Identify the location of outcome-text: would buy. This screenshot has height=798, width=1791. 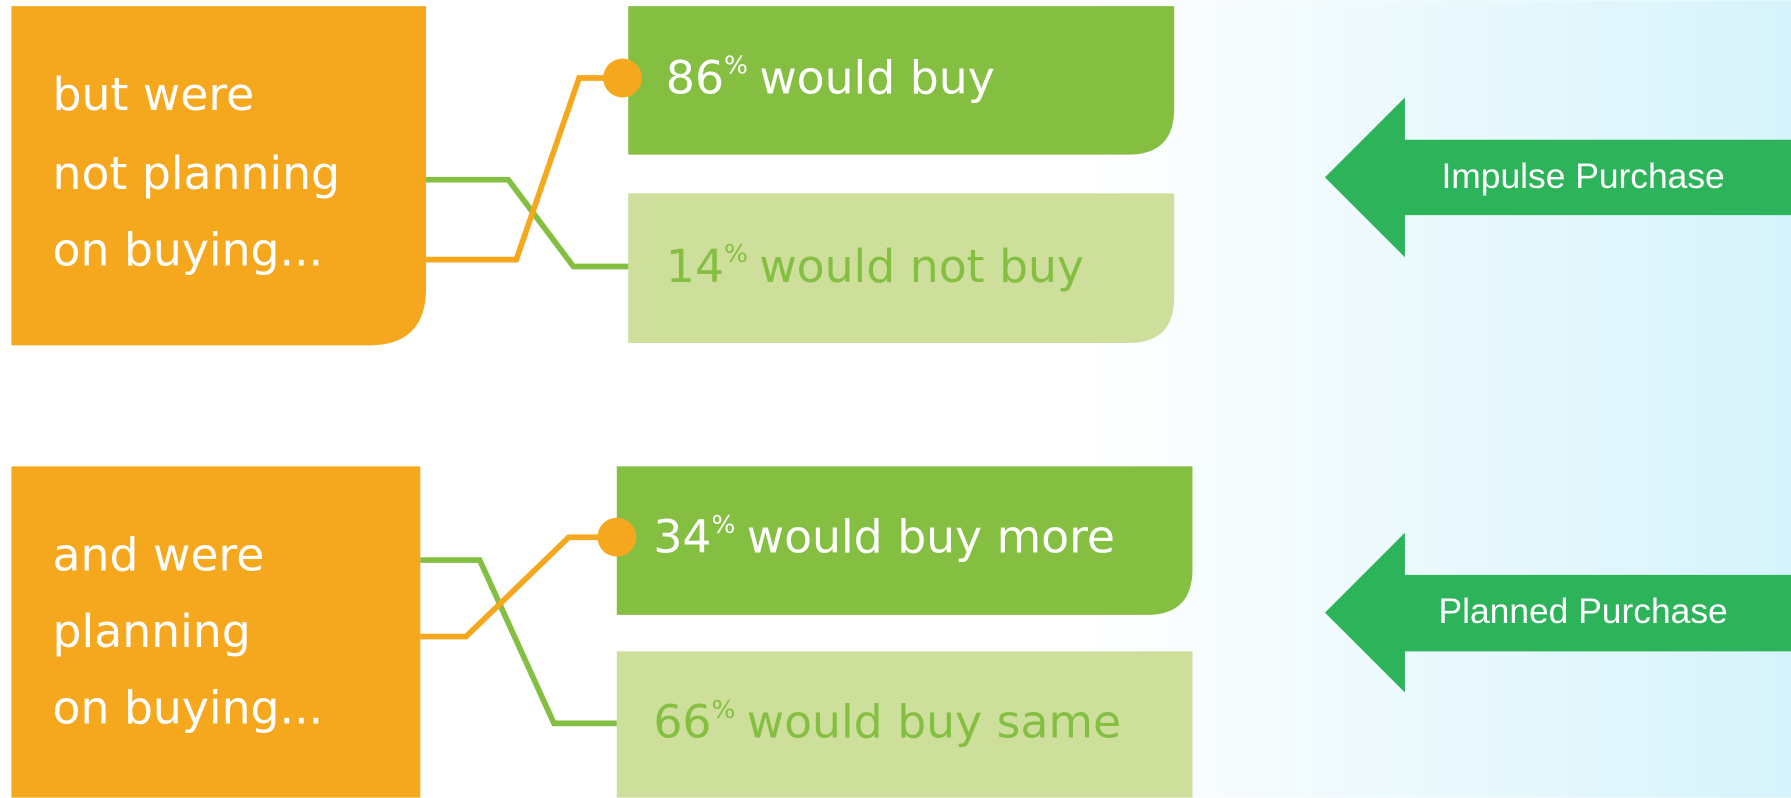
(876, 77).